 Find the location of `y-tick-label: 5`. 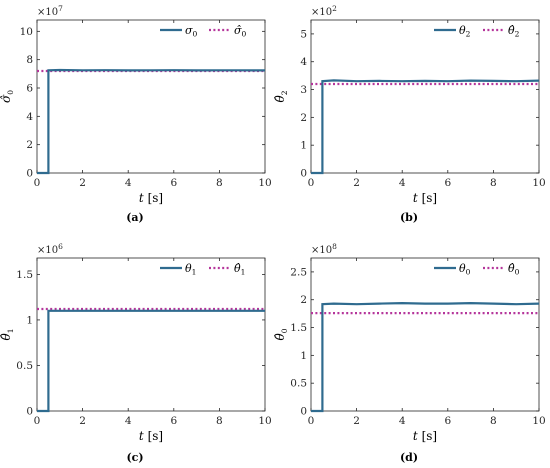

y-tick-label: 5 is located at coordinates (303, 34).